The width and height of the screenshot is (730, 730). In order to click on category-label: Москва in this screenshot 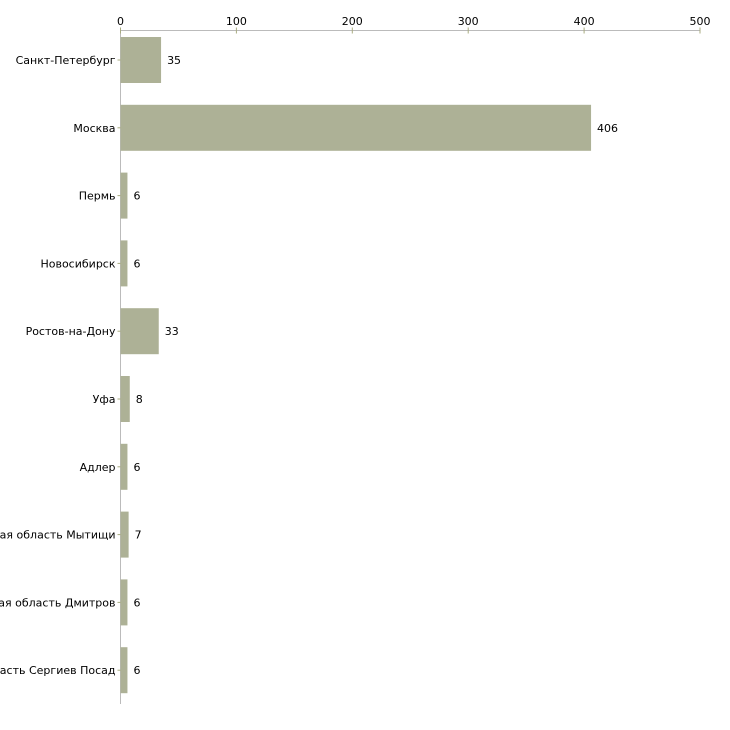, I will do `click(94, 128)`.